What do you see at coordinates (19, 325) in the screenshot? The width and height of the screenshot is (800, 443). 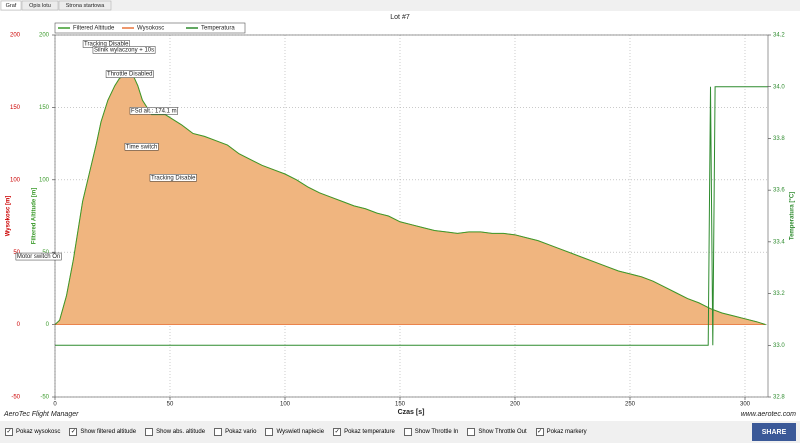 I see `y-tick-label-outer: 0` at bounding box center [19, 325].